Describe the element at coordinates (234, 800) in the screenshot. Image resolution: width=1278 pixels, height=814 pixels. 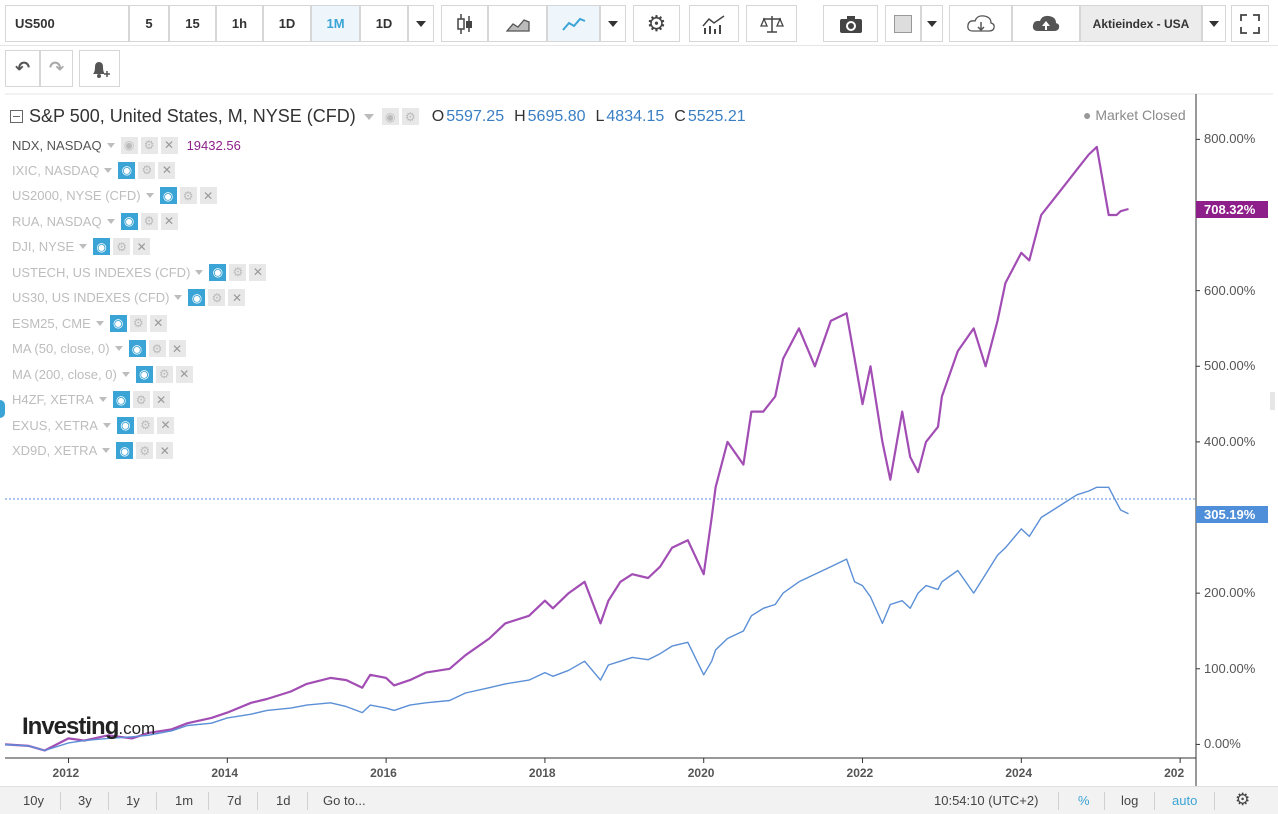
I see `range-7d: 7d` at that location.